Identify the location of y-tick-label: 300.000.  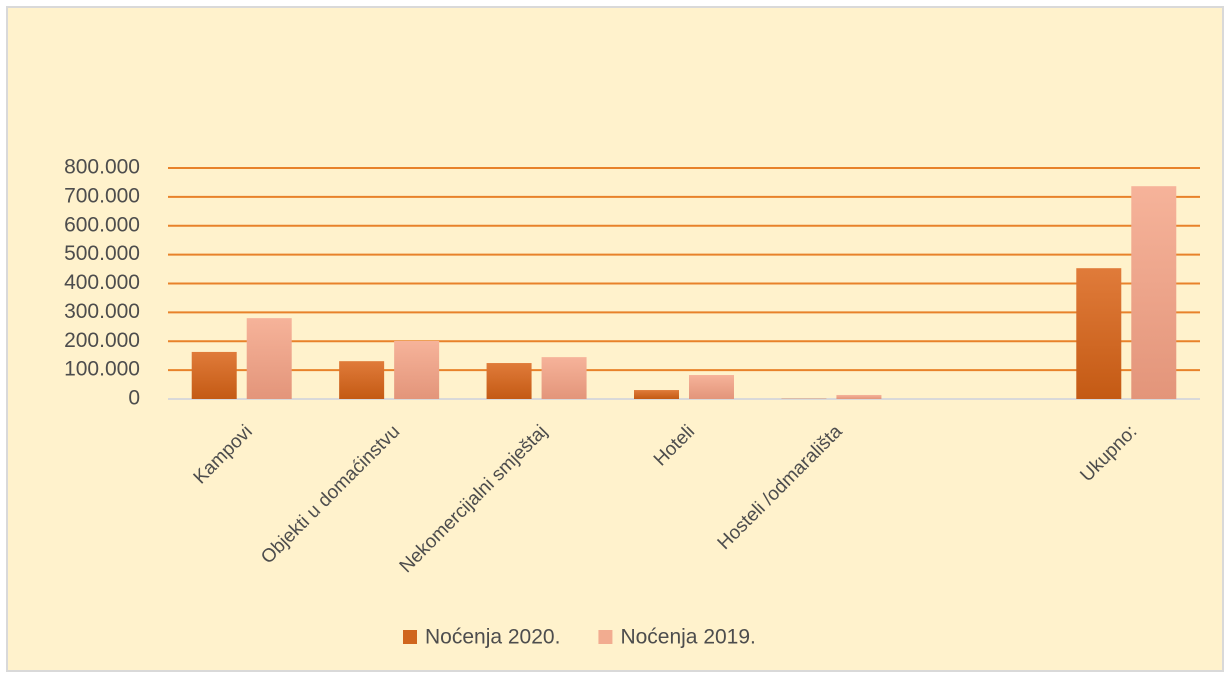
(102, 311).